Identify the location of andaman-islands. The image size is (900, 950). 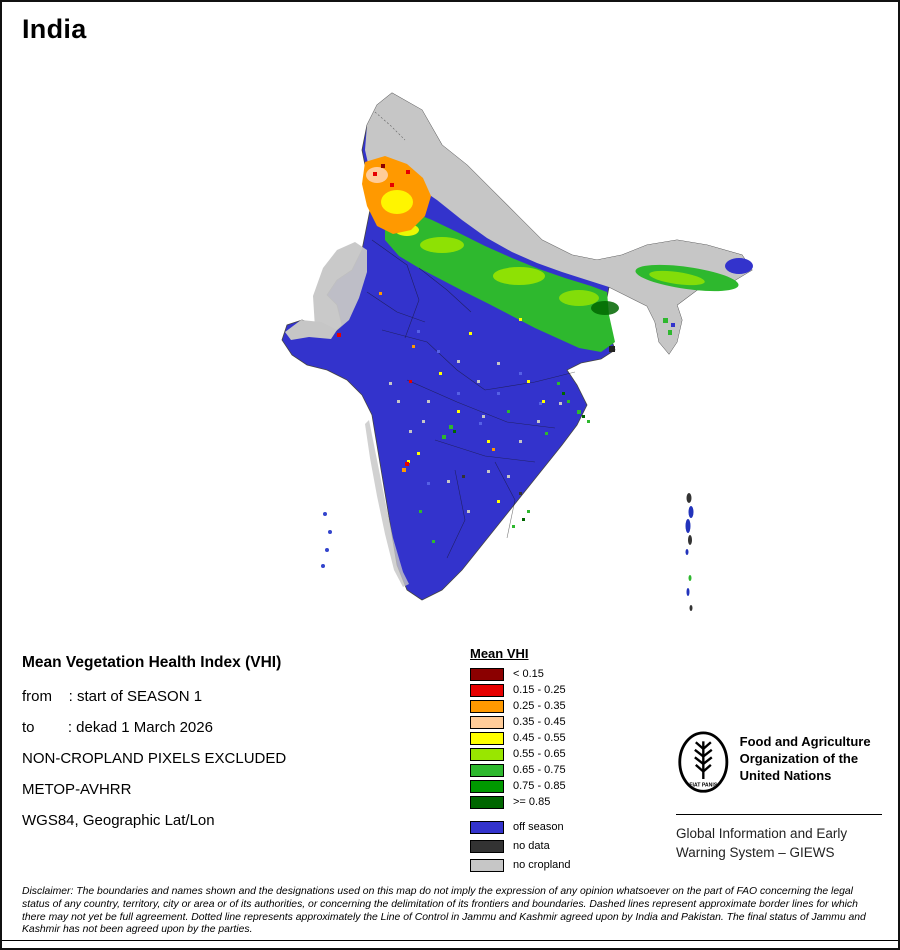
(689, 552).